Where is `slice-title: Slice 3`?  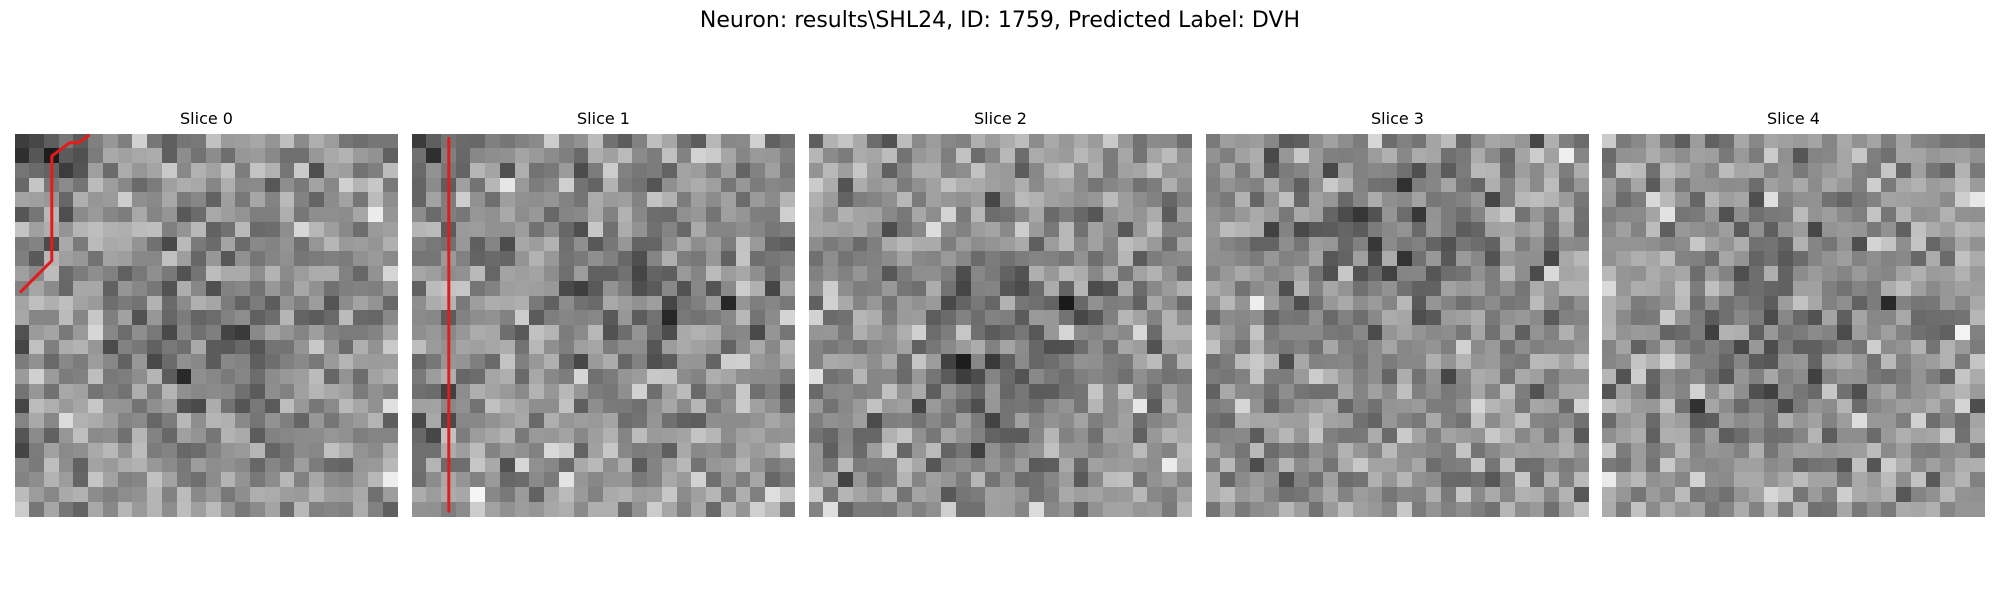
slice-title: Slice 3 is located at coordinates (1397, 118).